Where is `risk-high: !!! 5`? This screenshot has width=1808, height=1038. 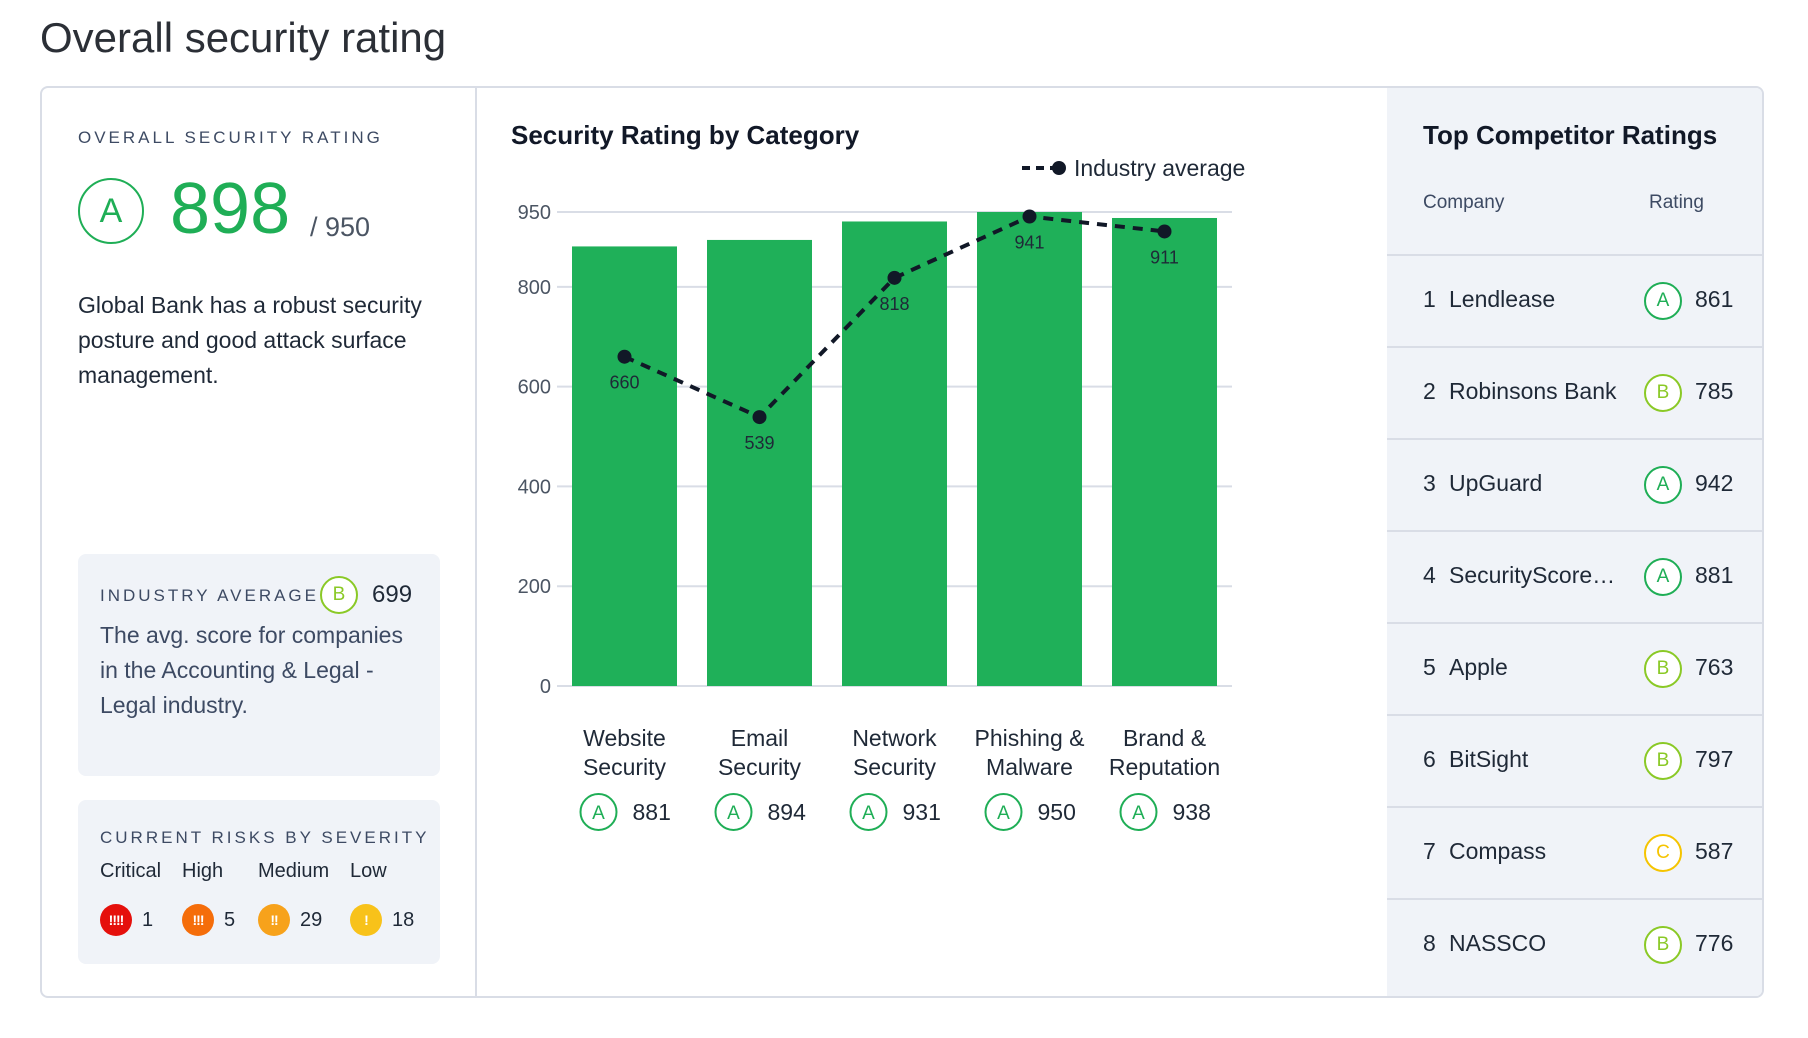 risk-high: !!! 5 is located at coordinates (208, 920).